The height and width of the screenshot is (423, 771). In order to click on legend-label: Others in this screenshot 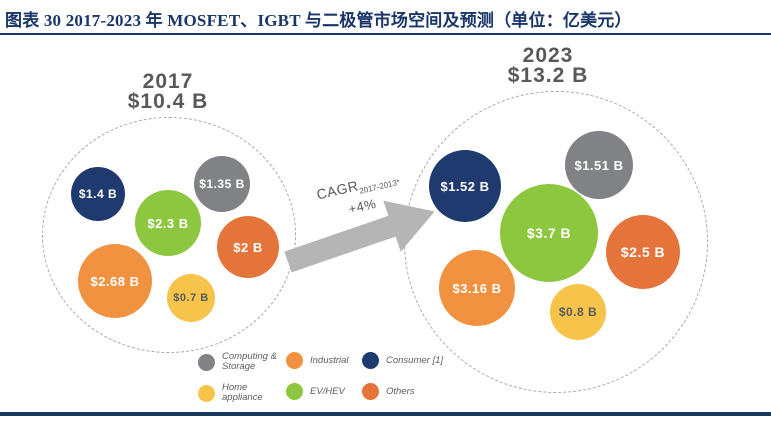, I will do `click(400, 391)`.